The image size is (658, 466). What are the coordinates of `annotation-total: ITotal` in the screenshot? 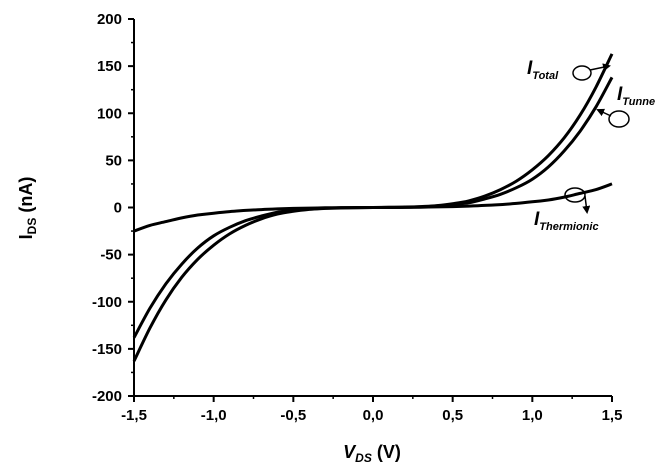 It's located at (543, 70).